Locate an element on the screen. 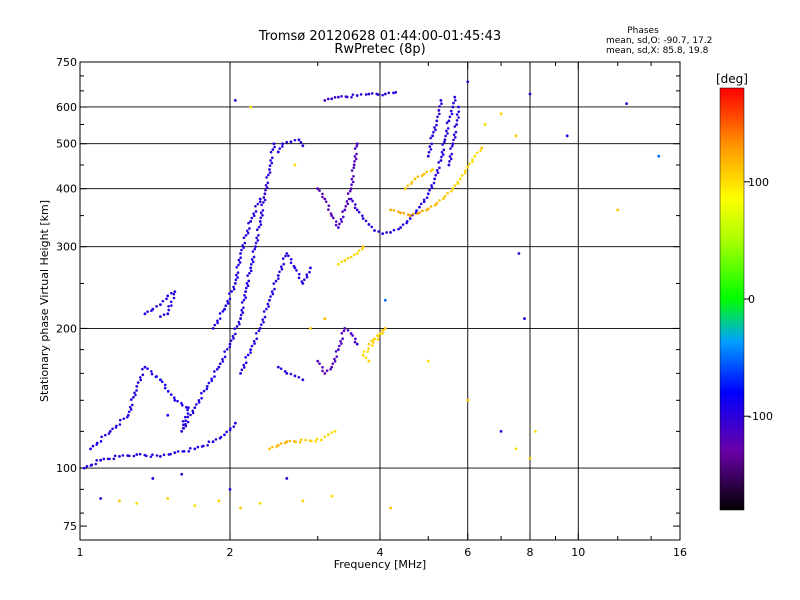 This screenshot has width=800, height=600. x-axis-label: Frequency [MHz] is located at coordinates (380, 564).